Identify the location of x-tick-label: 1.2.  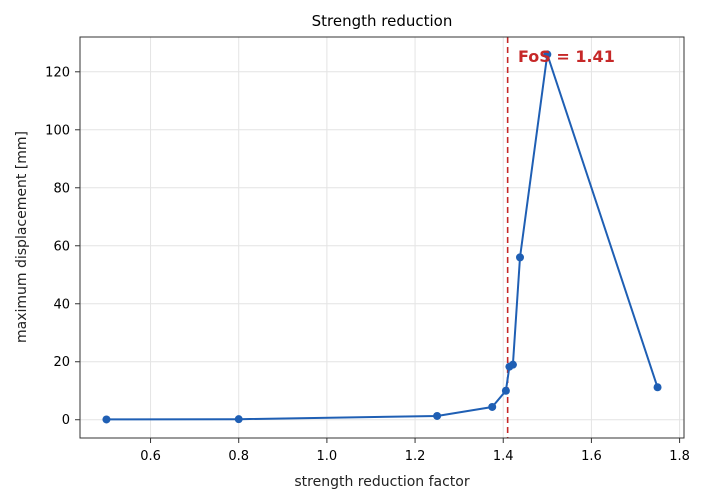
(415, 456).